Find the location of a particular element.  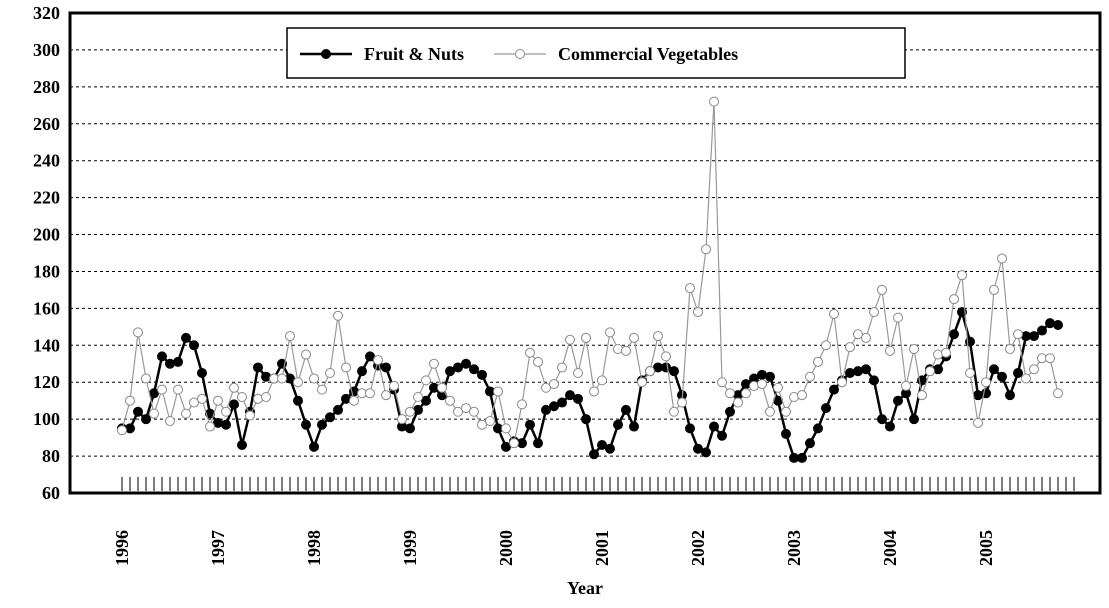

x-tick-label: 2004 is located at coordinates (890, 548).